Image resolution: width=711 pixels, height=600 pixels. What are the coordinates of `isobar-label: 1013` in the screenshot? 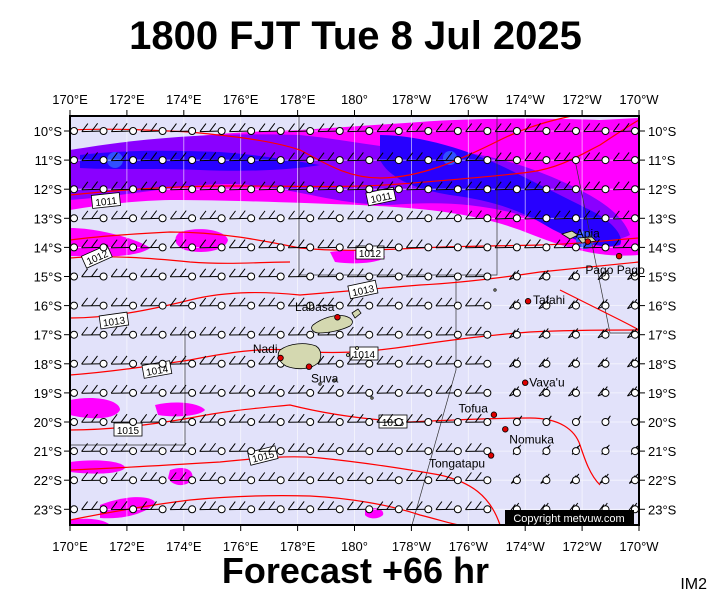 It's located at (114, 322).